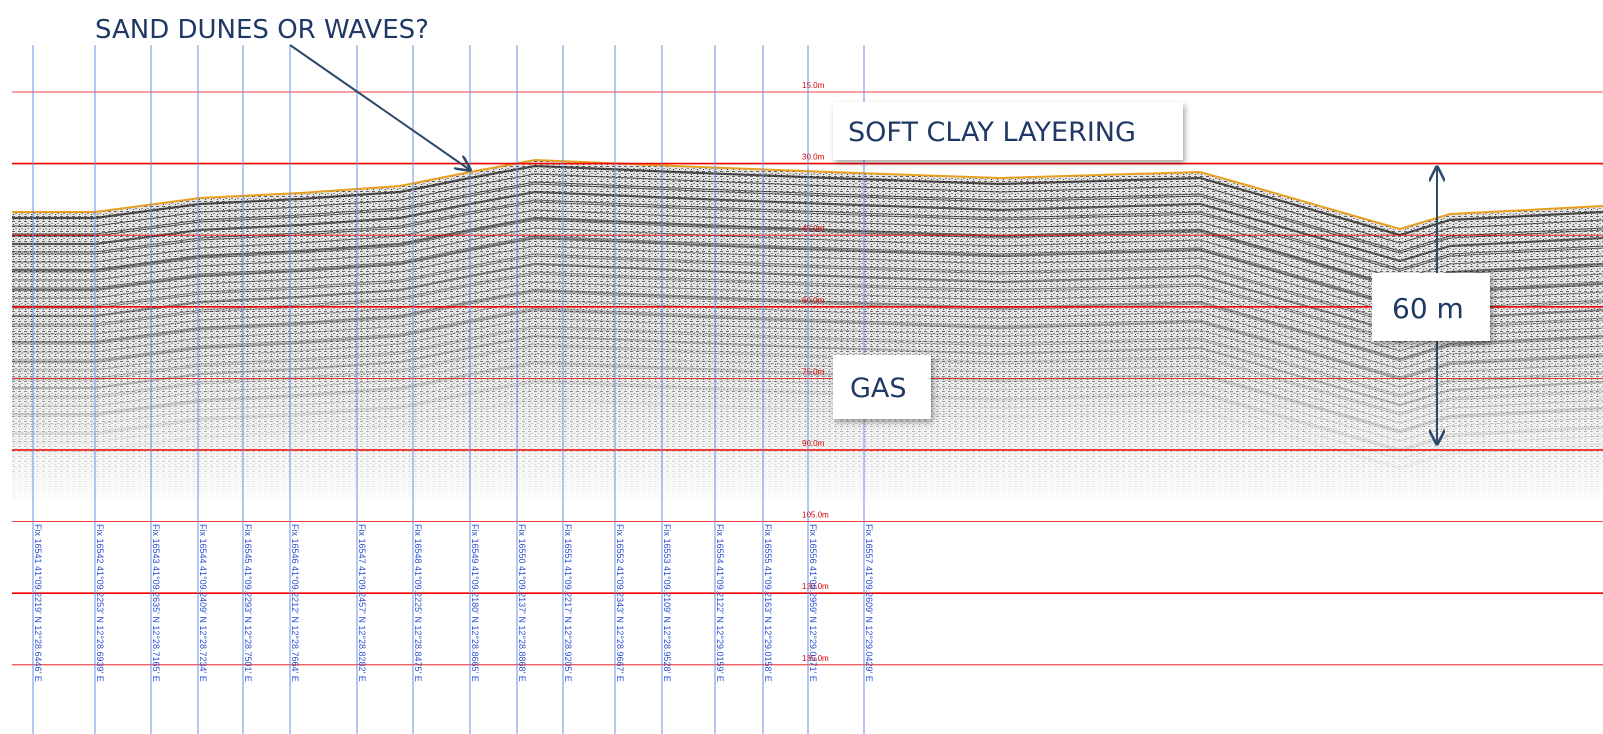 The image size is (1603, 734). What do you see at coordinates (869, 603) in the screenshot?
I see `fix-label: Fix 16557 41°09.2609' N 12°29.0429' E` at bounding box center [869, 603].